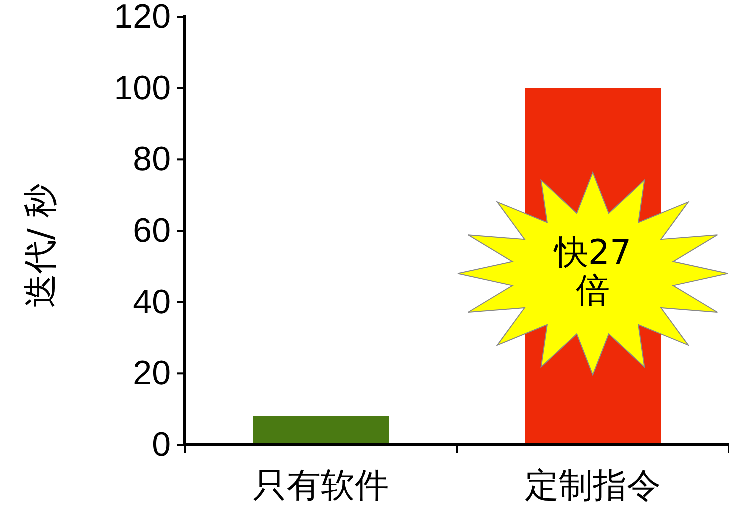  Describe the element at coordinates (152, 159) in the screenshot. I see `y-tick-label: 80` at that location.